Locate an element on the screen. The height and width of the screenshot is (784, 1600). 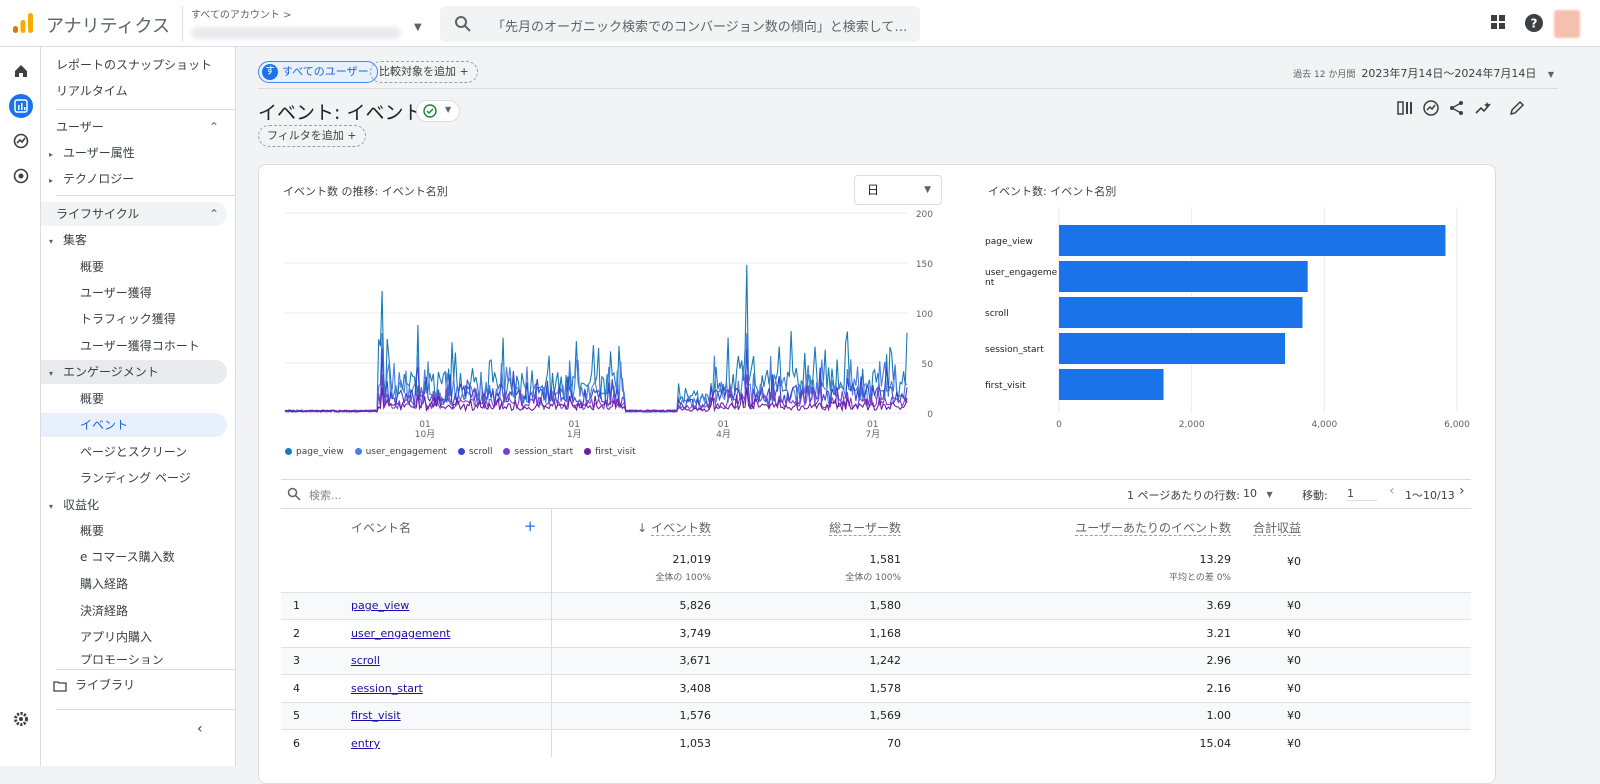
header-event-count: ↓ イベント数 is located at coordinates (636, 527).